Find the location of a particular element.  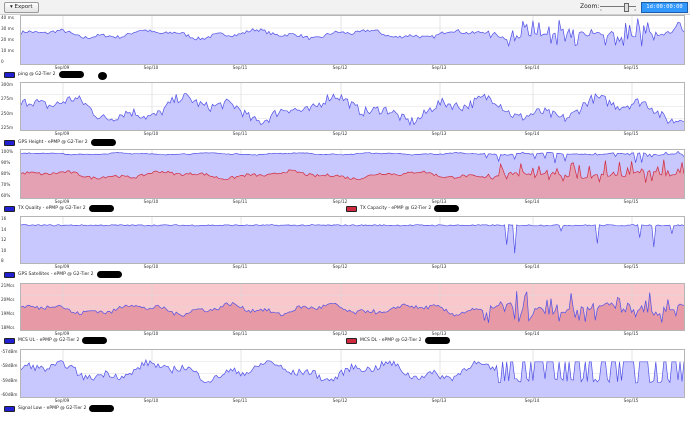

legend-item: Signal Low - ePMP @ G2-Tier 2 is located at coordinates (59, 408).